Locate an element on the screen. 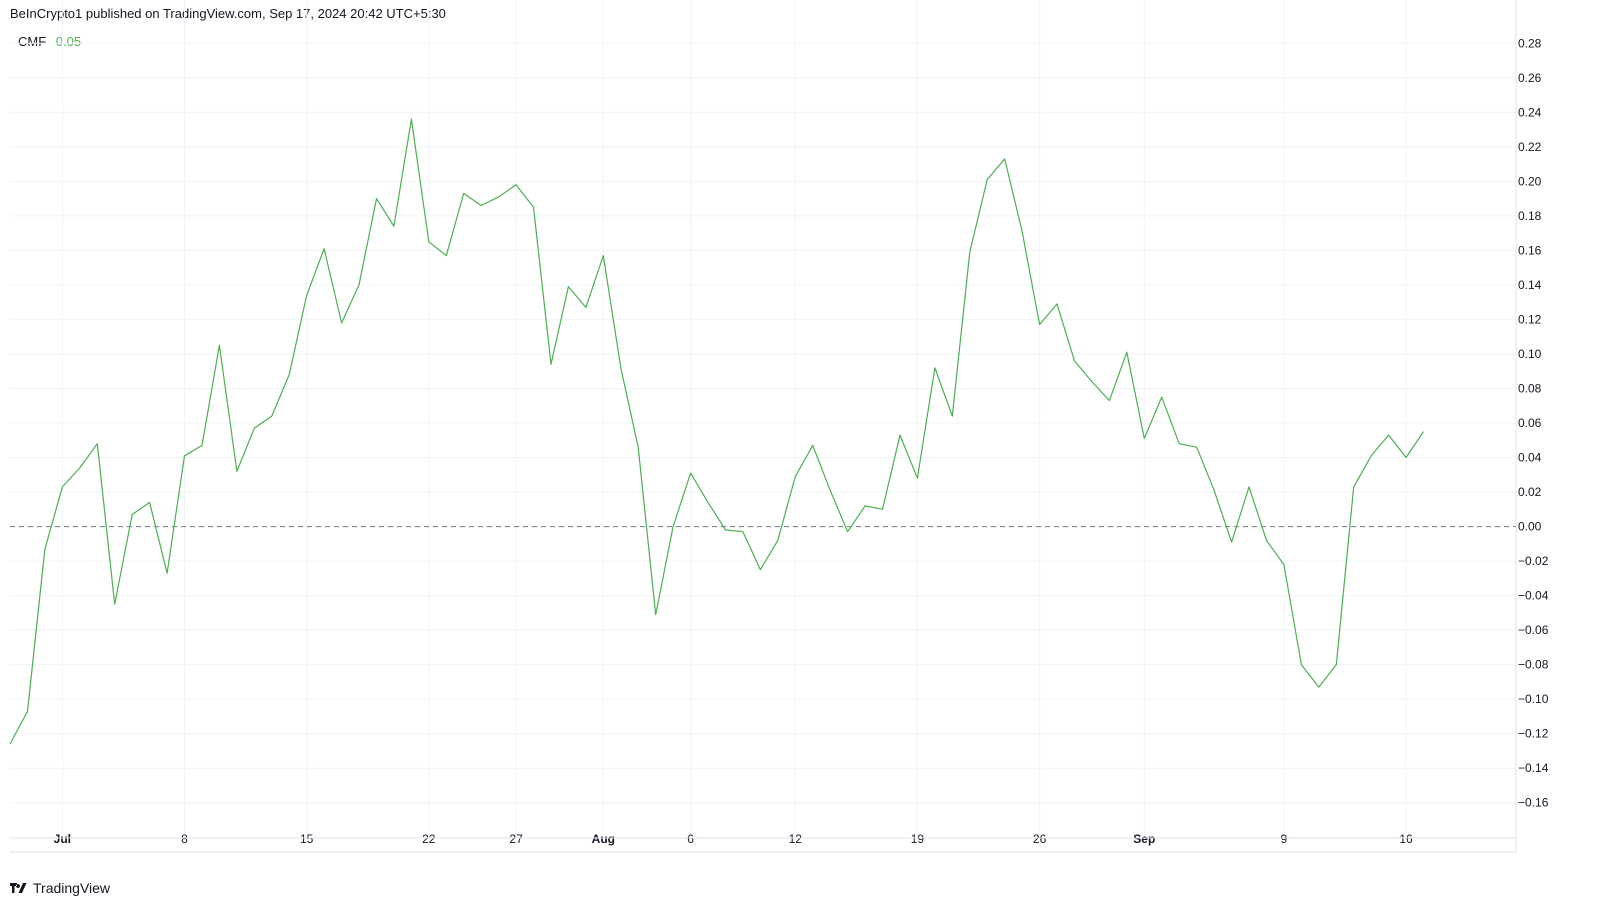 The width and height of the screenshot is (1600, 904). y-tick-label: −0.02 is located at coordinates (1533, 561).